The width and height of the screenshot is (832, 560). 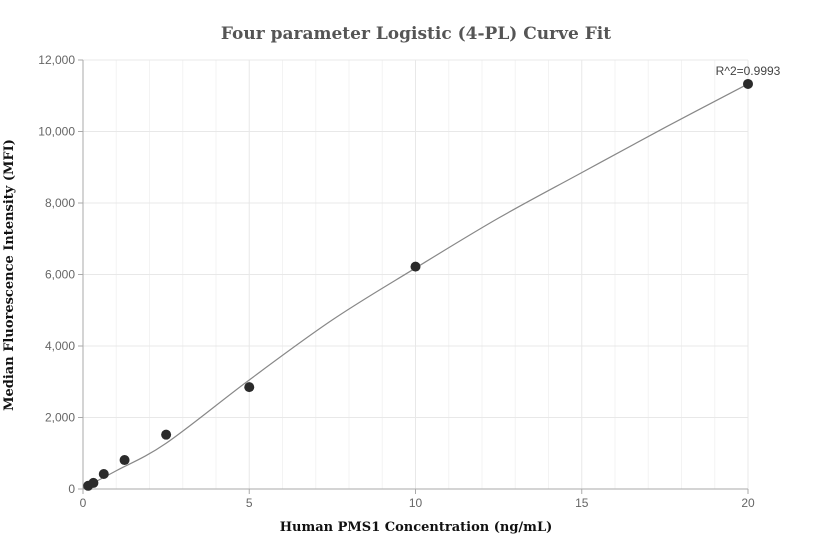 What do you see at coordinates (60, 418) in the screenshot?
I see `y-tick-label: 2,000` at bounding box center [60, 418].